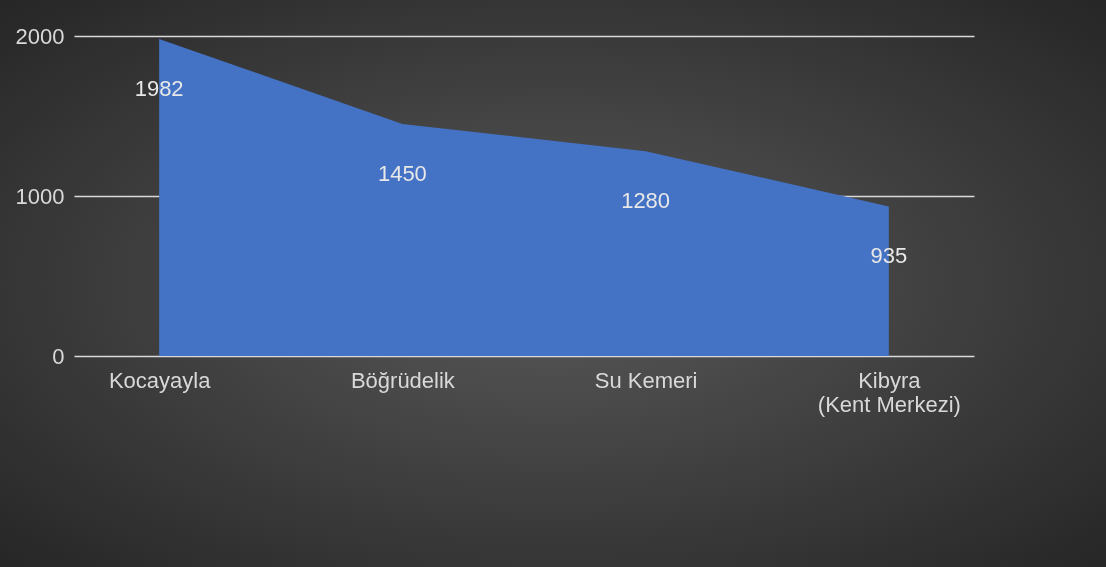 The width and height of the screenshot is (1106, 567). What do you see at coordinates (403, 380) in the screenshot?
I see `x-tick-label: Böğrüdelik` at bounding box center [403, 380].